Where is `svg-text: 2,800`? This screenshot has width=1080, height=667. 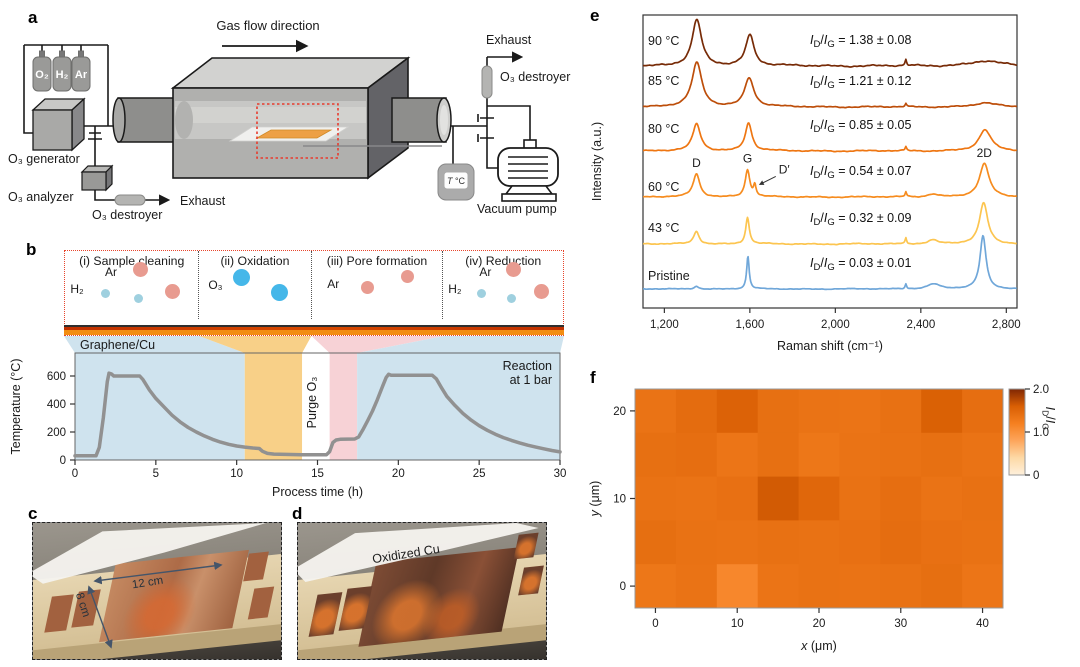 svg-text: 2,800 is located at coordinates (1006, 325).